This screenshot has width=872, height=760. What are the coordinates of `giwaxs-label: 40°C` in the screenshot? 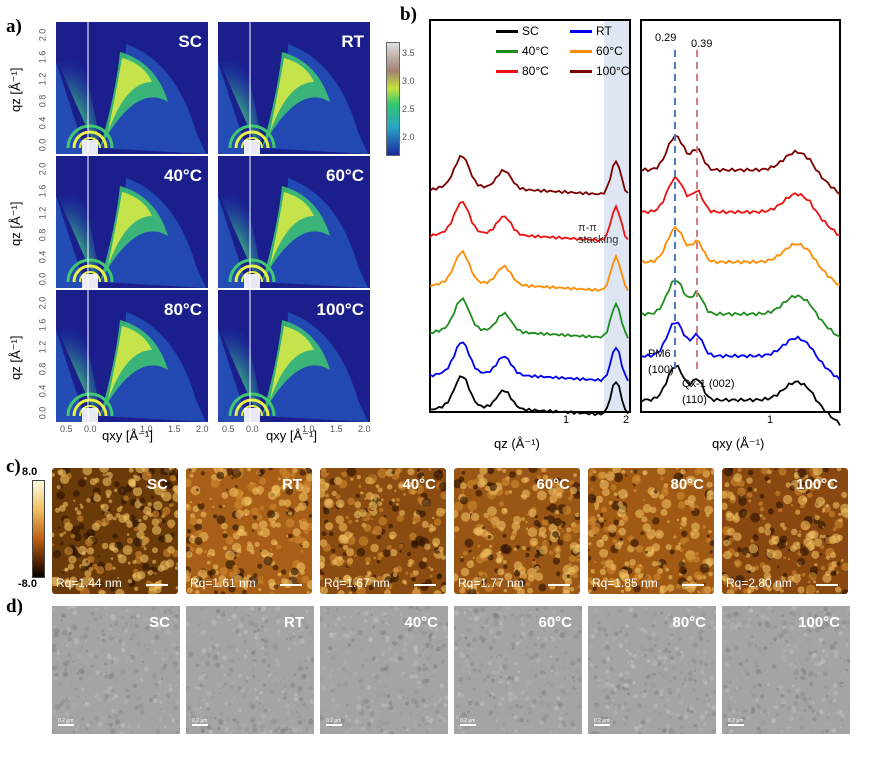 It's located at (183, 175).